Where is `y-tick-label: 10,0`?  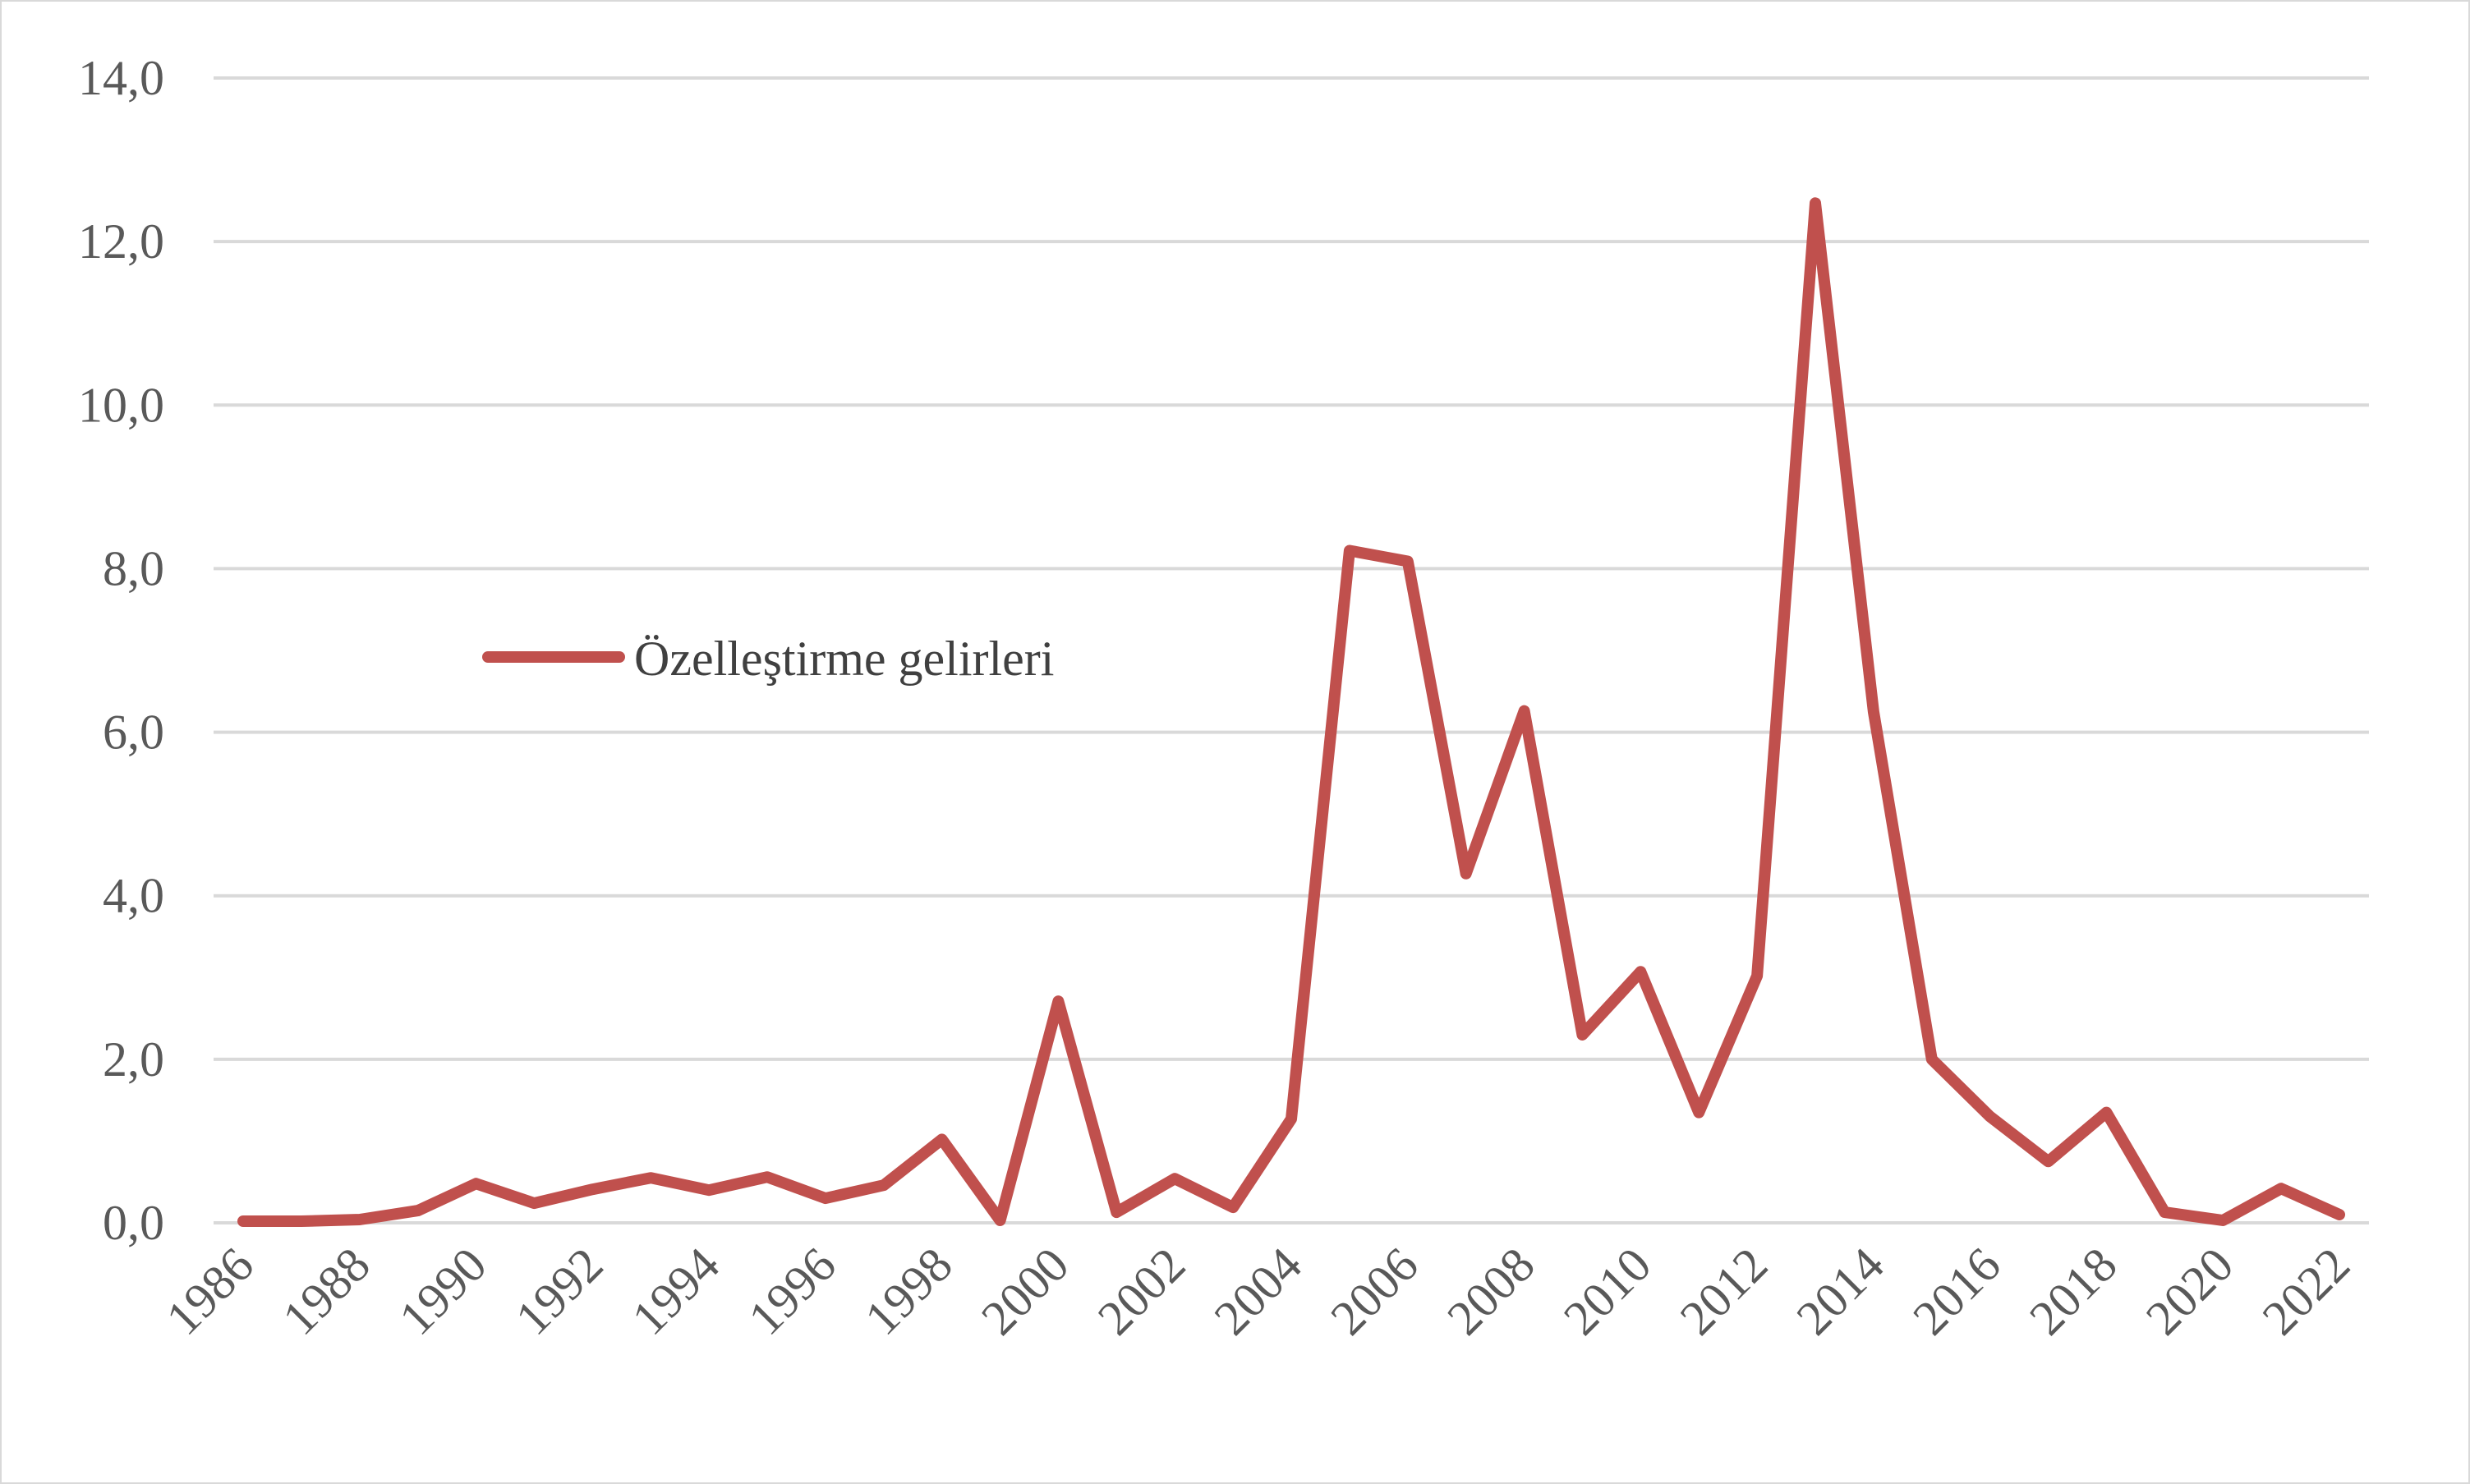 y-tick-label: 10,0 is located at coordinates (121, 405).